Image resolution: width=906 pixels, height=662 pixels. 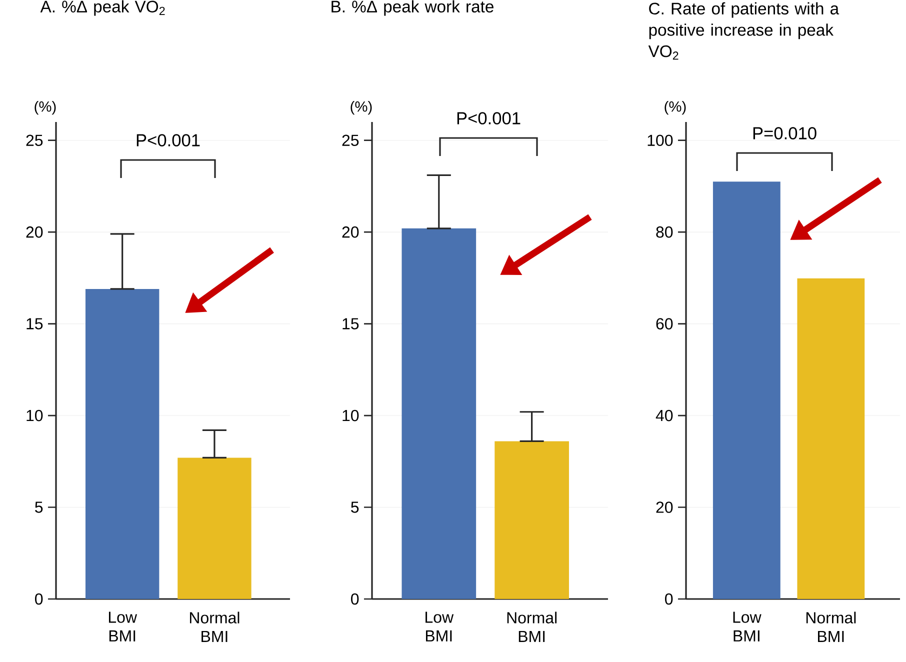 I want to click on chart-title: B. %Δ peak work rate, so click(x=413, y=8).